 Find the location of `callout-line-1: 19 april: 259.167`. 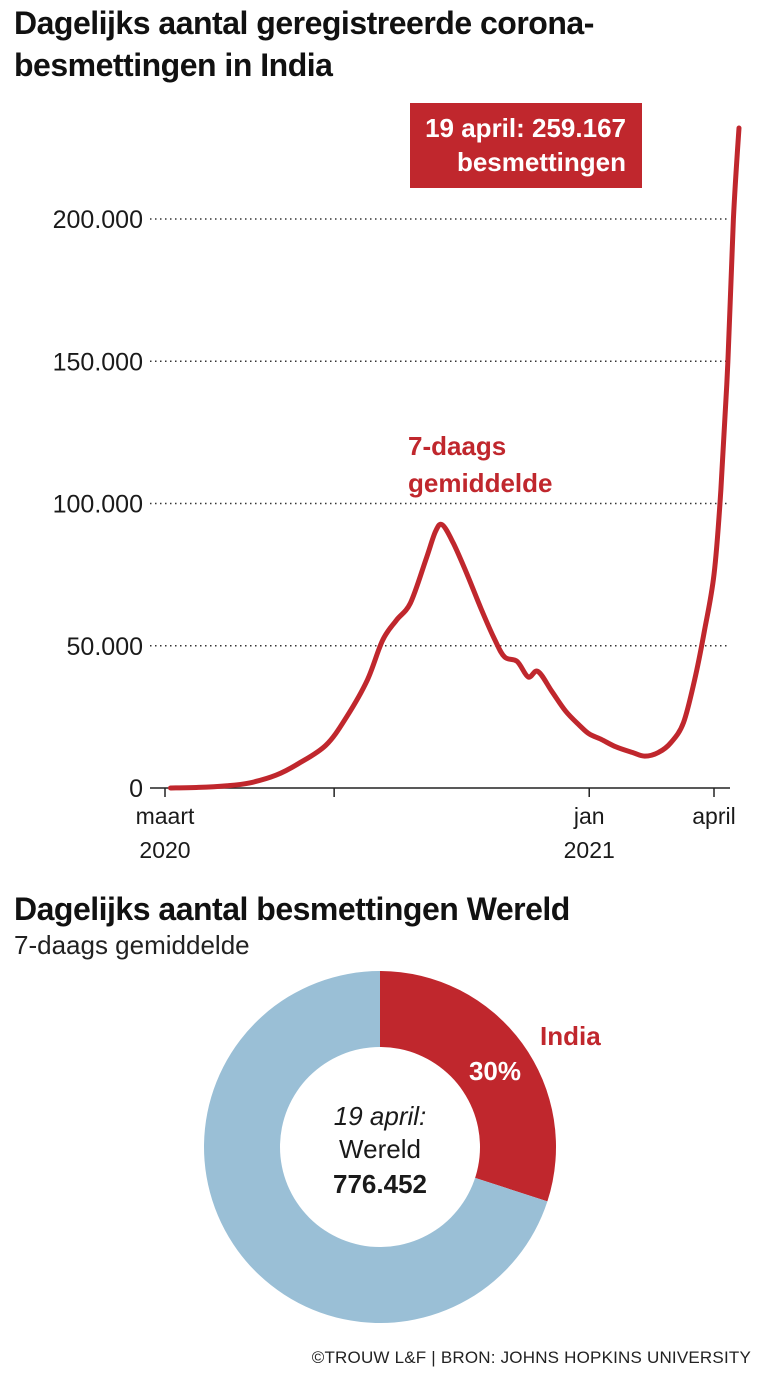

callout-line-1: 19 april: 259.167 is located at coordinates (525, 128).